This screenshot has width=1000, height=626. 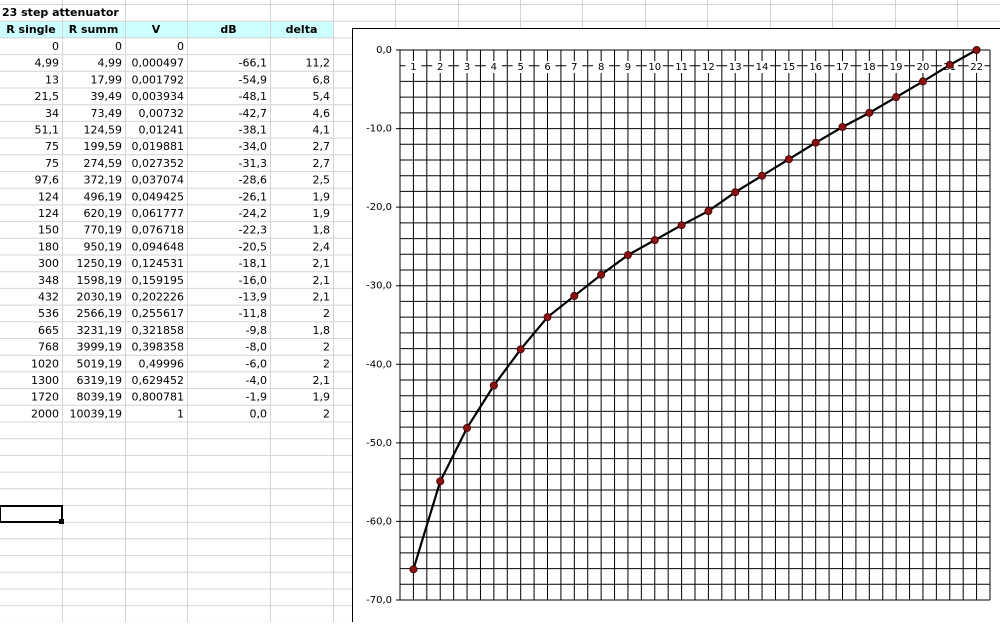 What do you see at coordinates (162, 363) in the screenshot?
I see `cell: 0,49996` at bounding box center [162, 363].